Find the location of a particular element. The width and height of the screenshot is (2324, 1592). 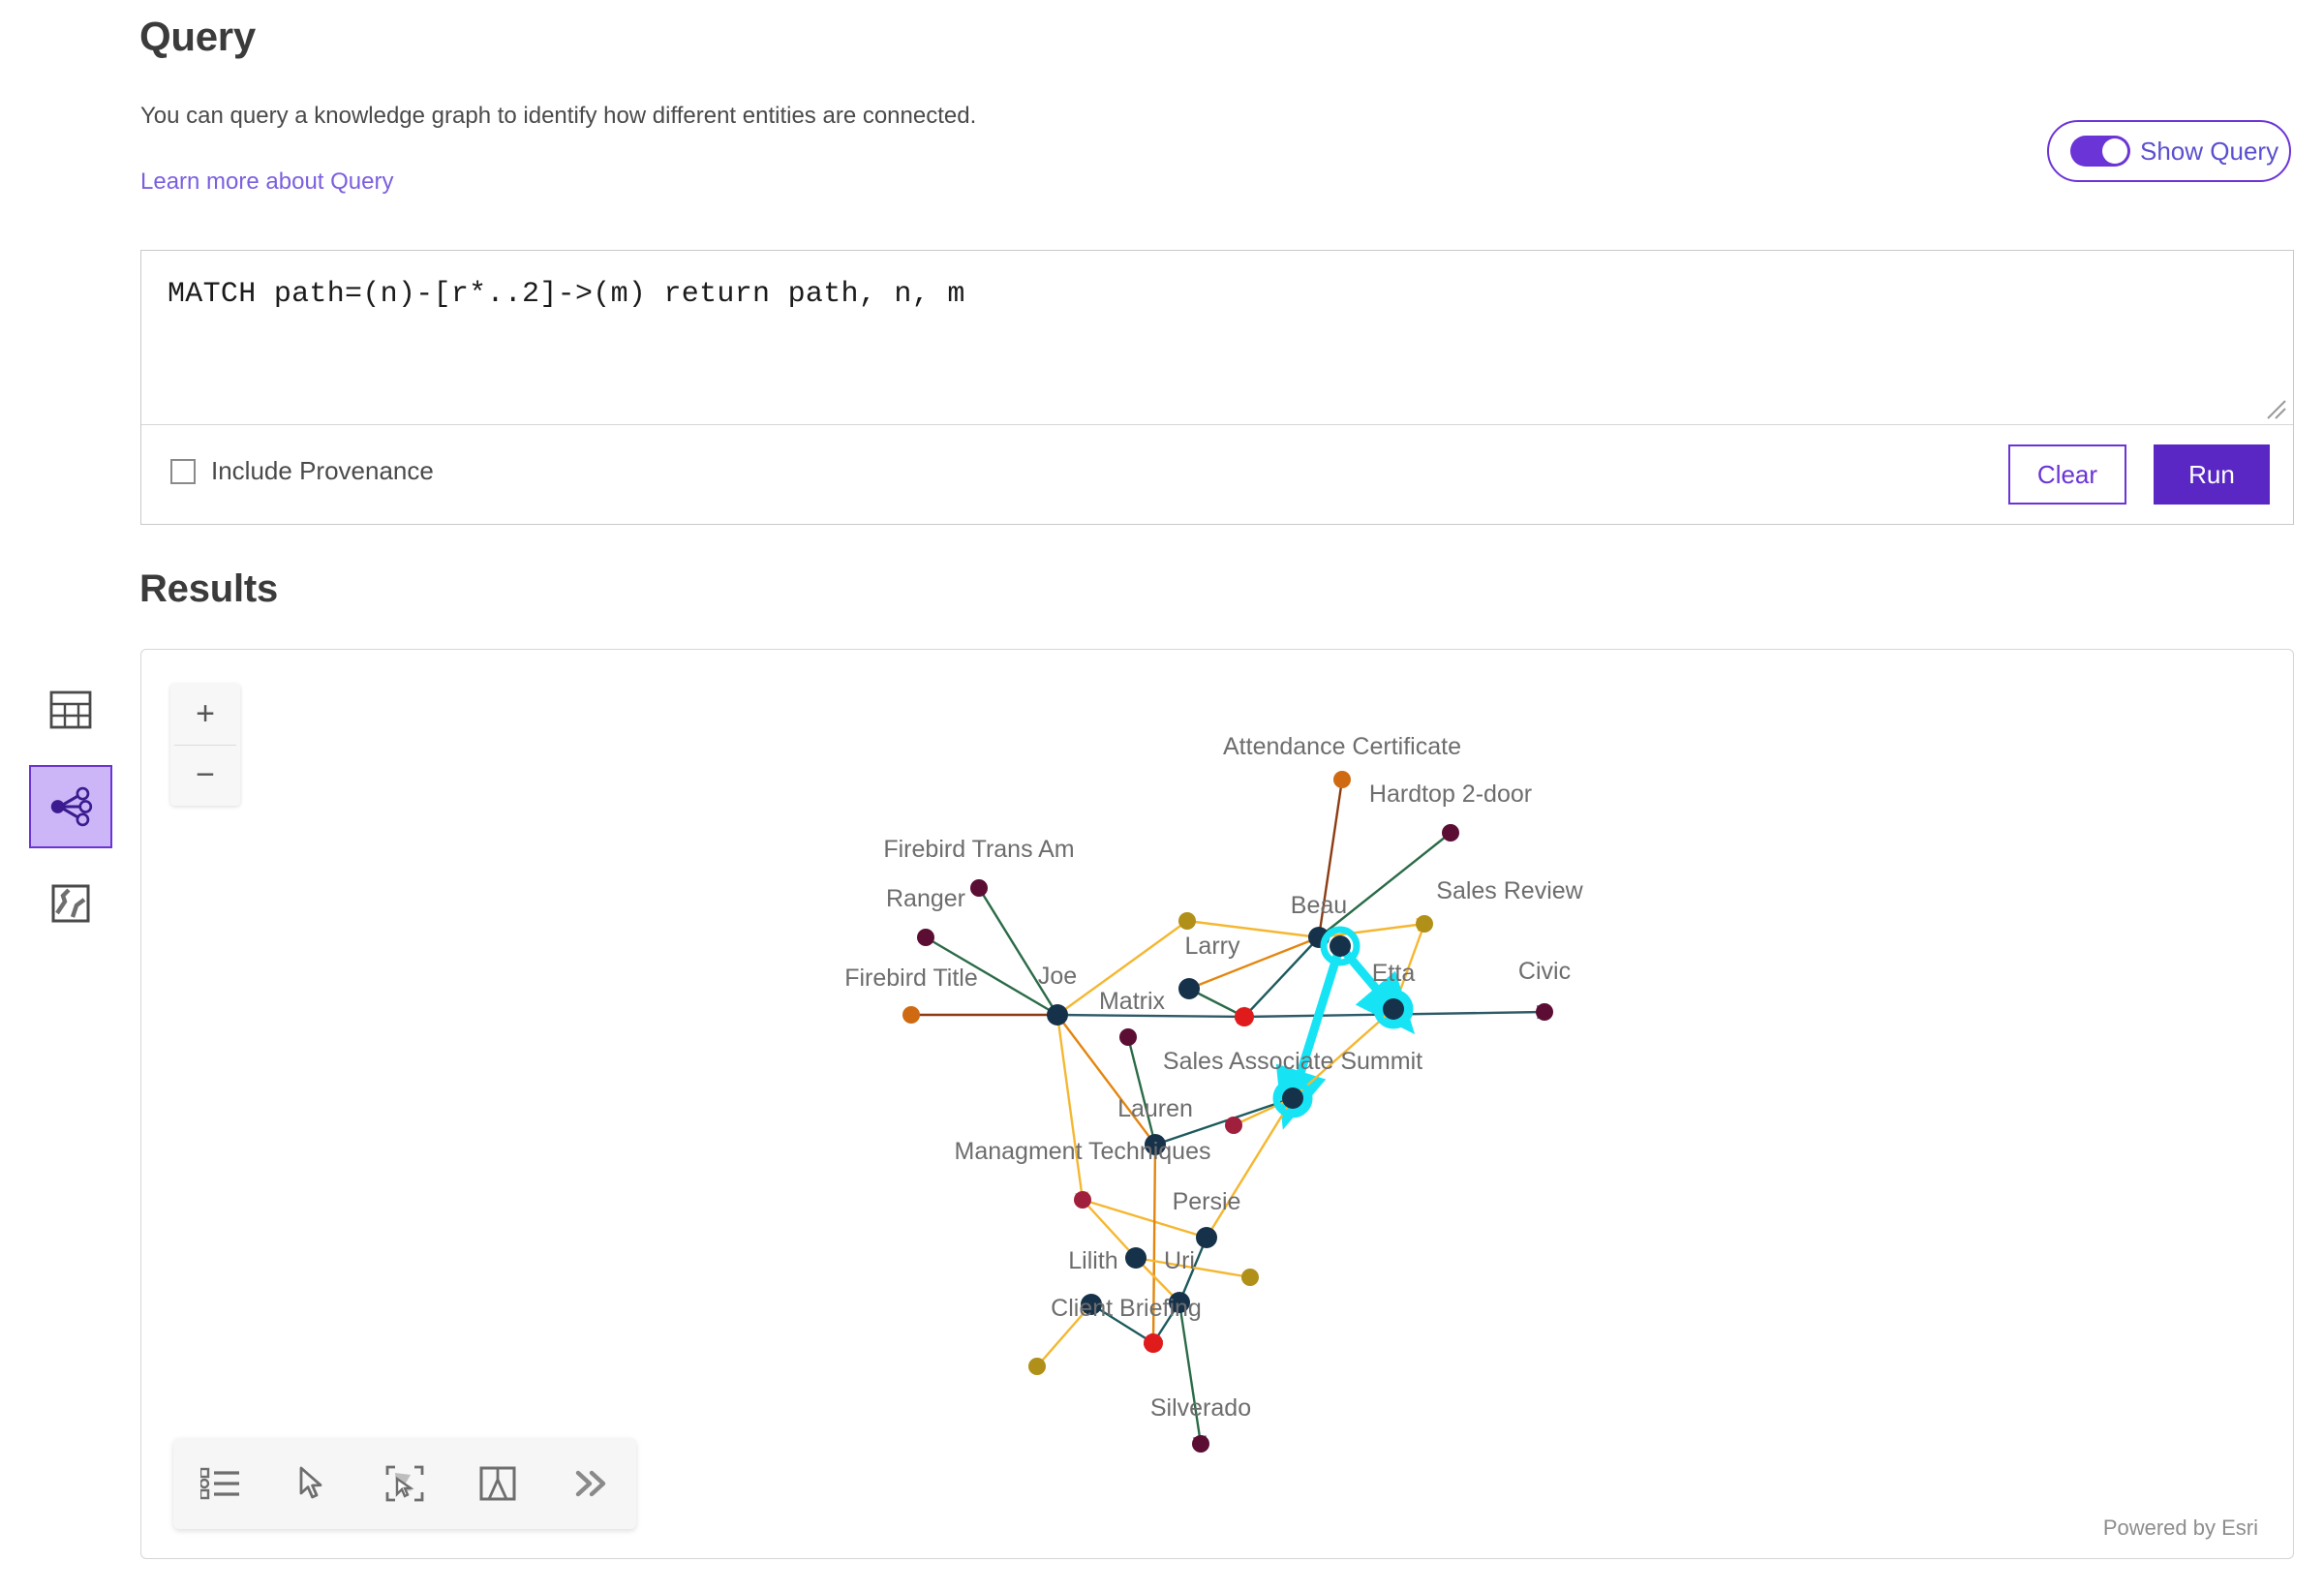

zoom-controls: + − is located at coordinates (205, 745).